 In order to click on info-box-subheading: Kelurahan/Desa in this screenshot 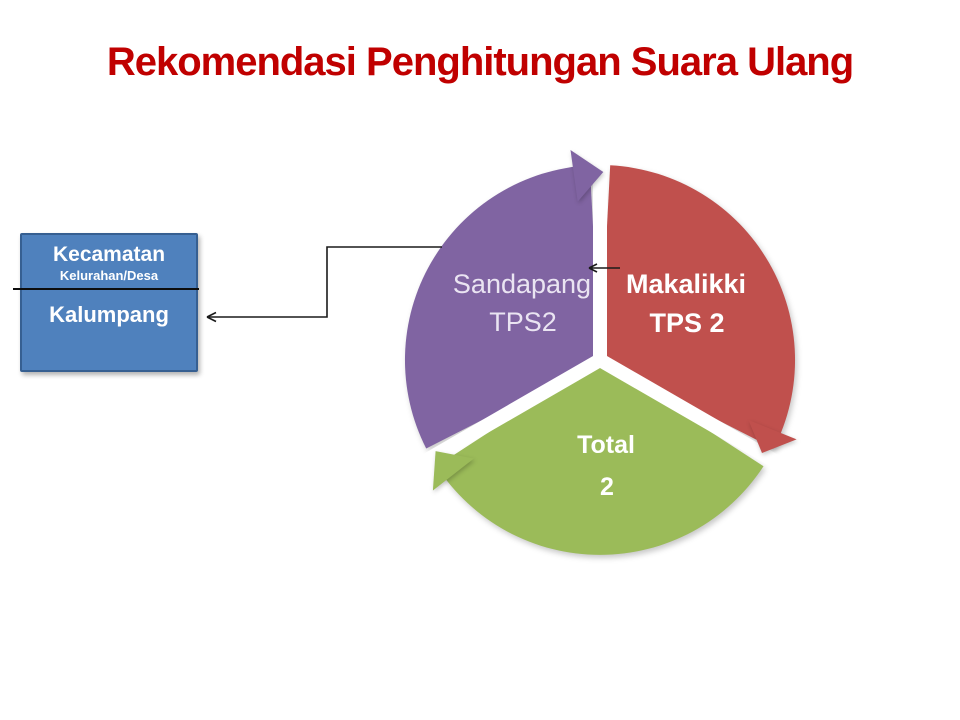, I will do `click(109, 275)`.